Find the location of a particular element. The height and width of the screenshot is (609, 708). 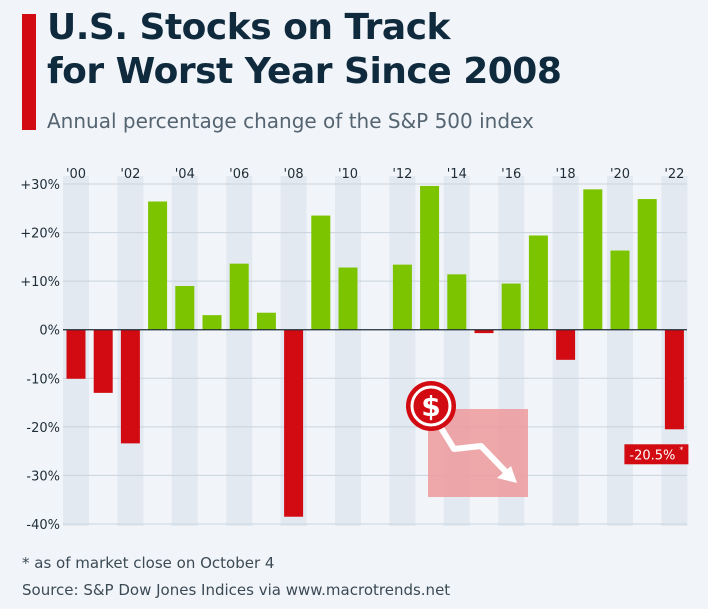

dollar-glyph: $ is located at coordinates (430, 406).